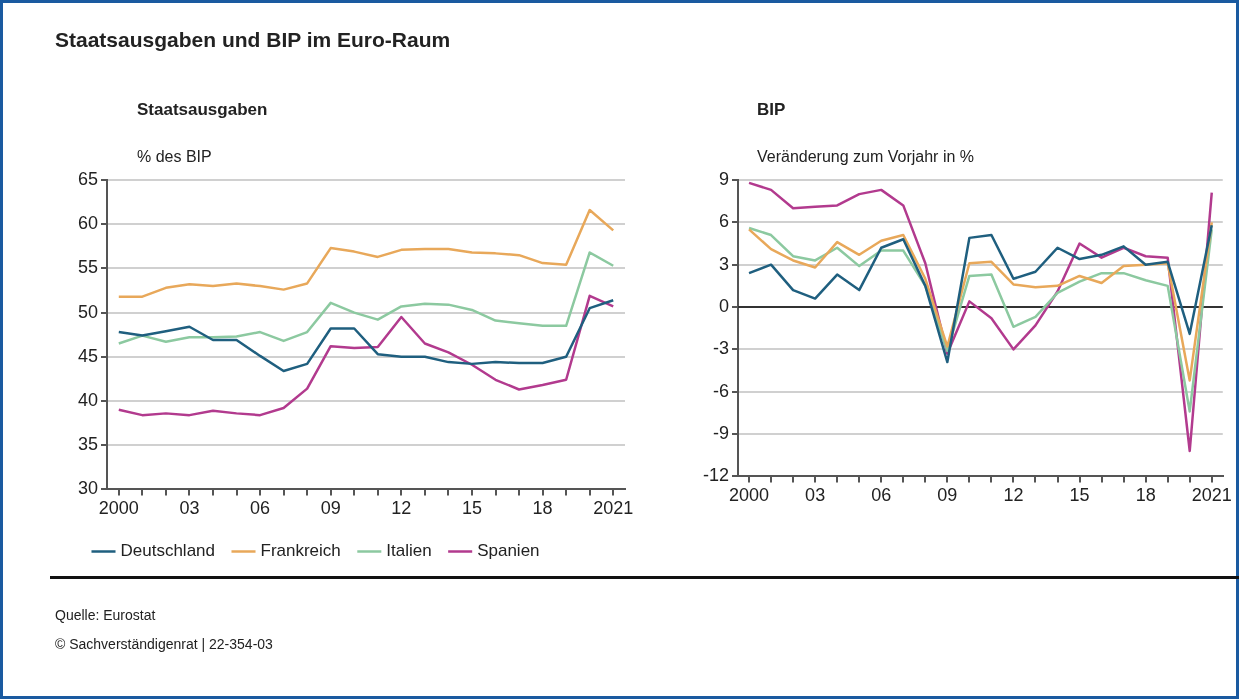 The image size is (1239, 699). Describe the element at coordinates (721, 348) in the screenshot. I see `y-tick-label: -3` at that location.